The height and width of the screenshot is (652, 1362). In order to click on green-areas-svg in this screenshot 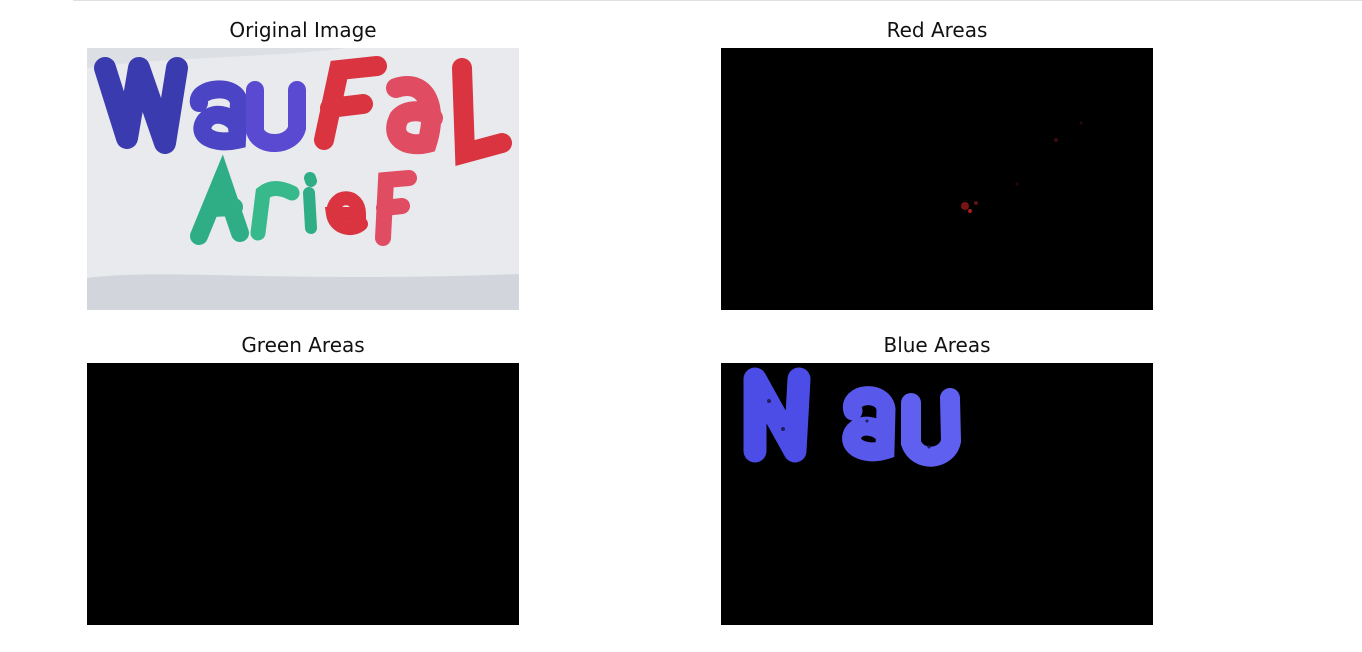, I will do `click(303, 494)`.